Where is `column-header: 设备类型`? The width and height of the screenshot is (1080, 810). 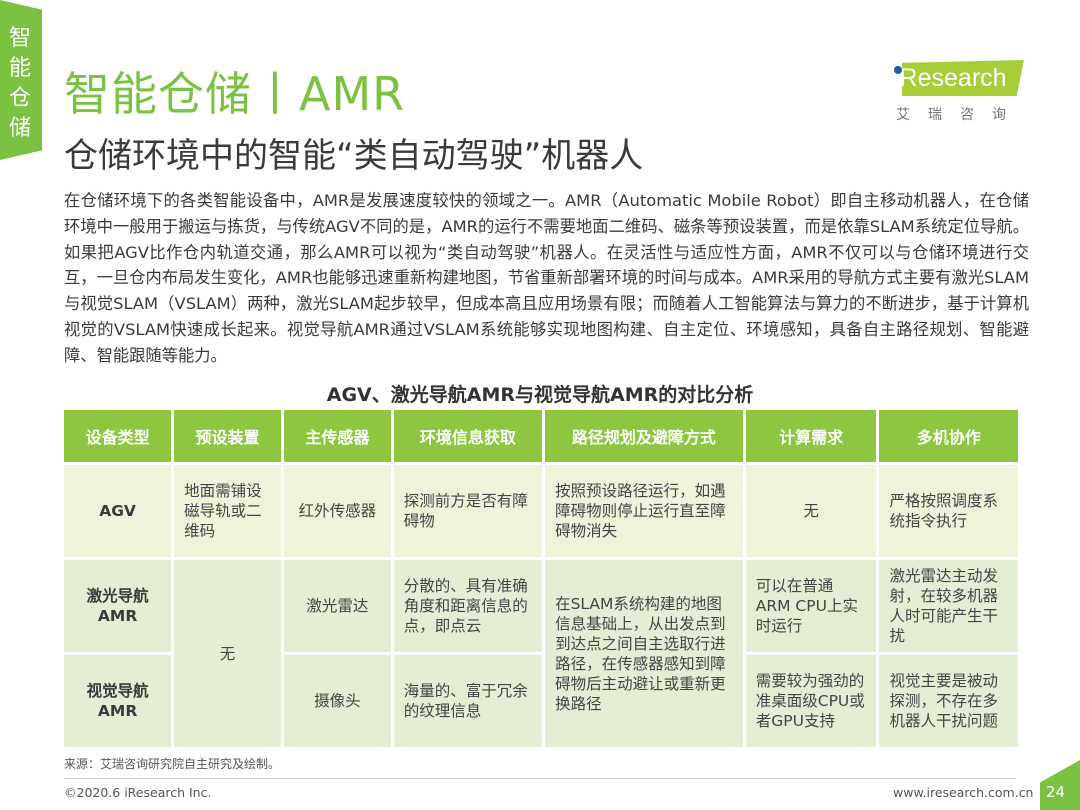
column-header: 设备类型 is located at coordinates (118, 436).